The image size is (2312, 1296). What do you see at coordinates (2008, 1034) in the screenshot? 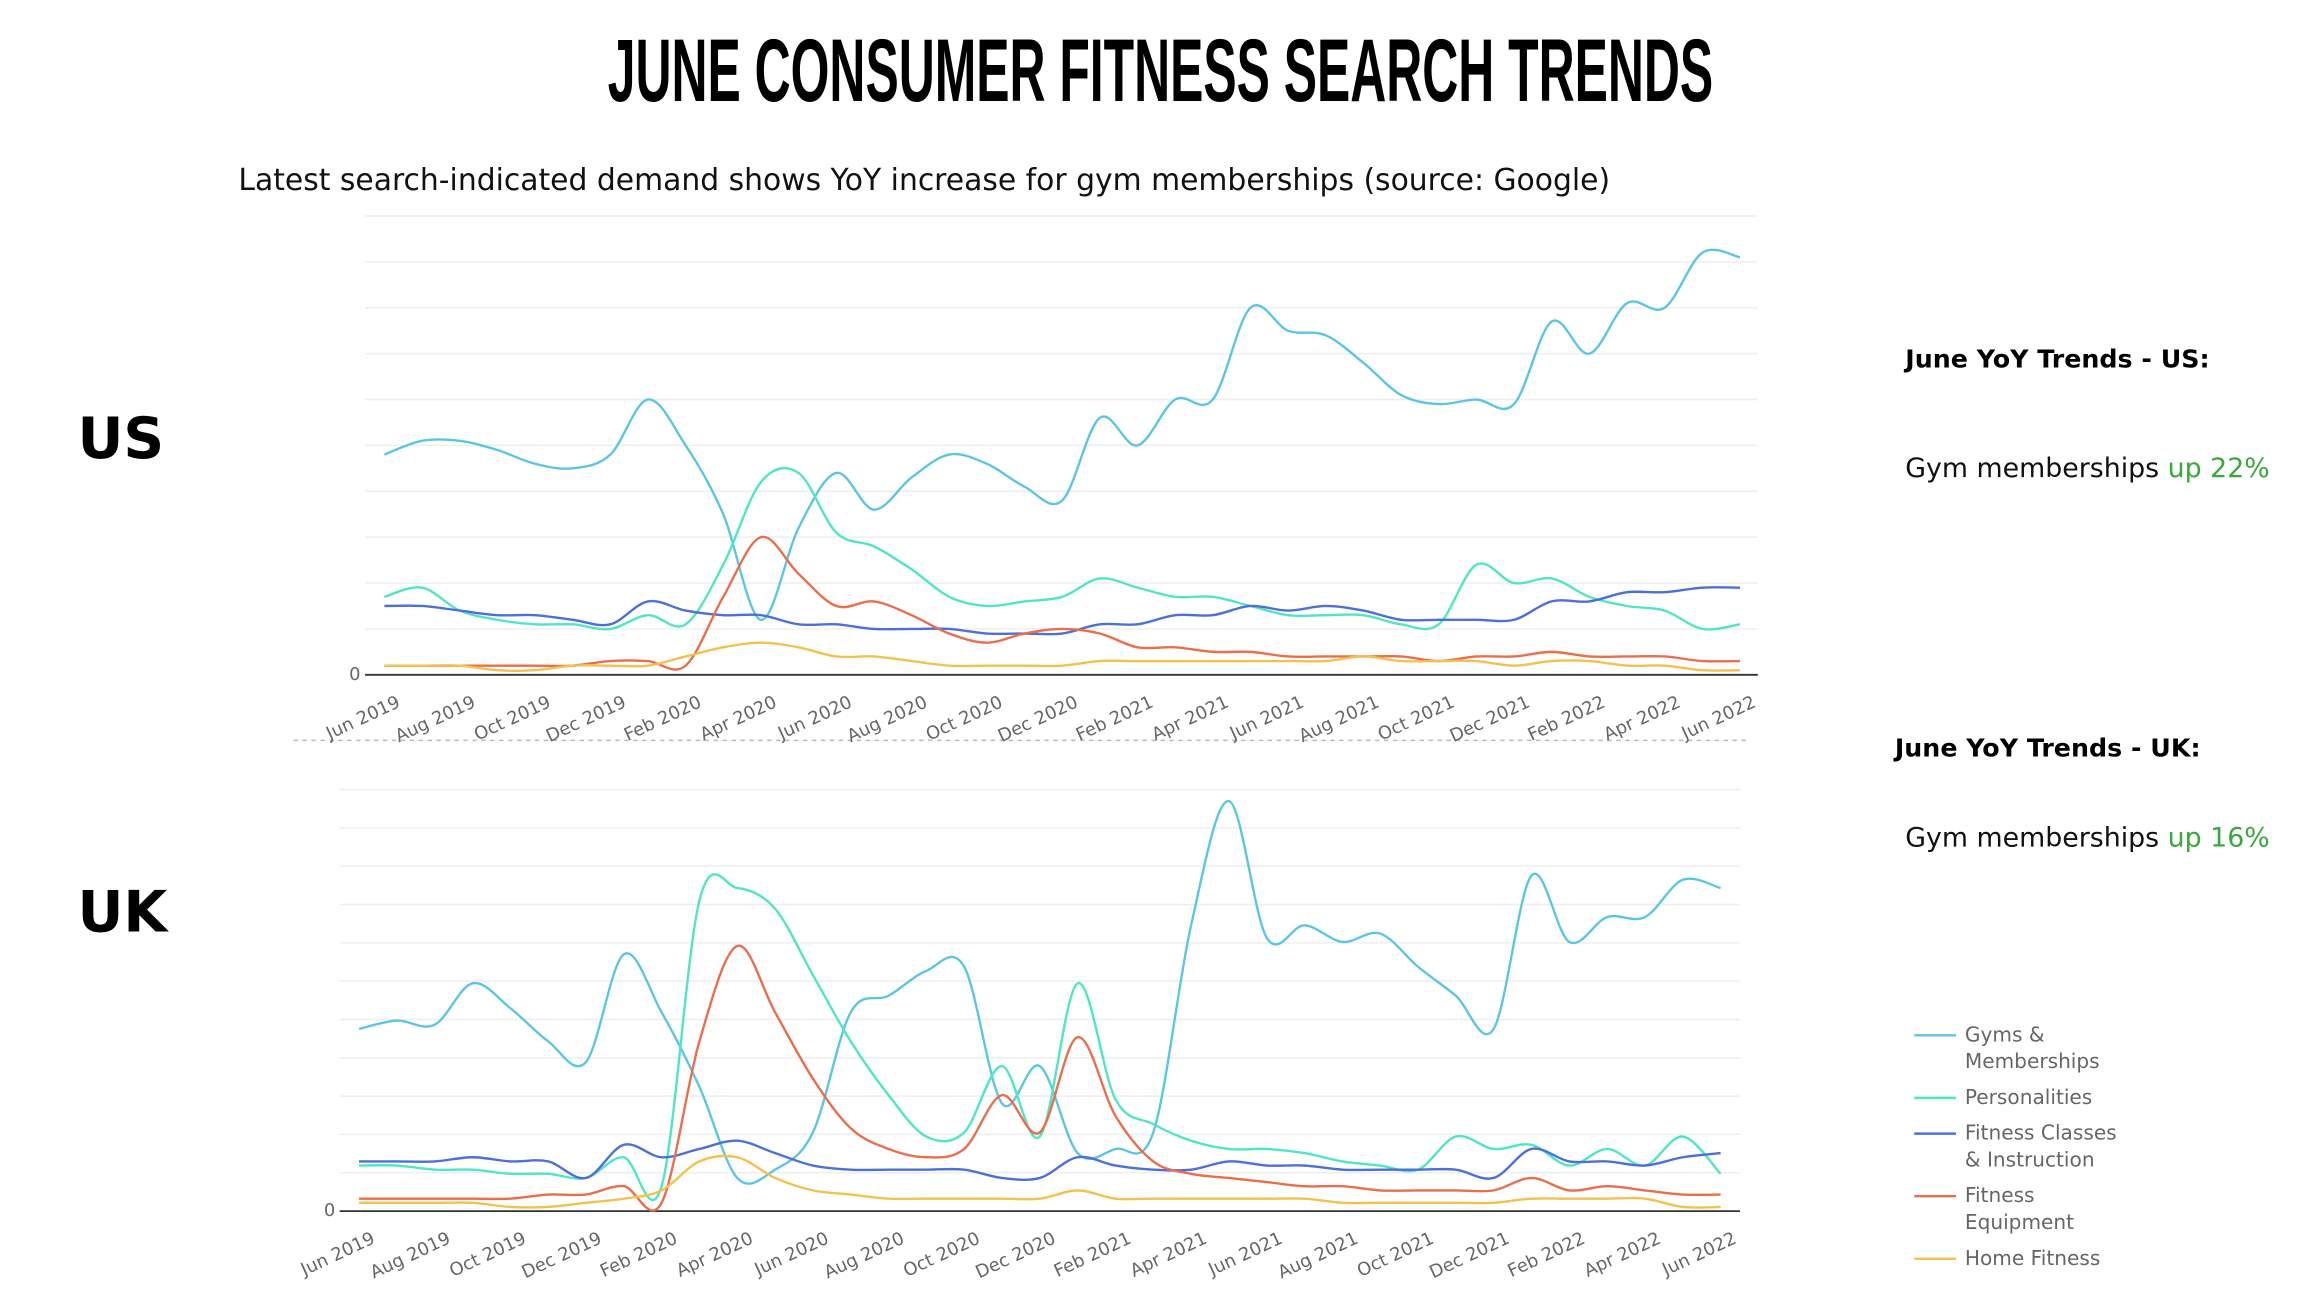
I see `legend-label-line: Gyms &` at bounding box center [2008, 1034].